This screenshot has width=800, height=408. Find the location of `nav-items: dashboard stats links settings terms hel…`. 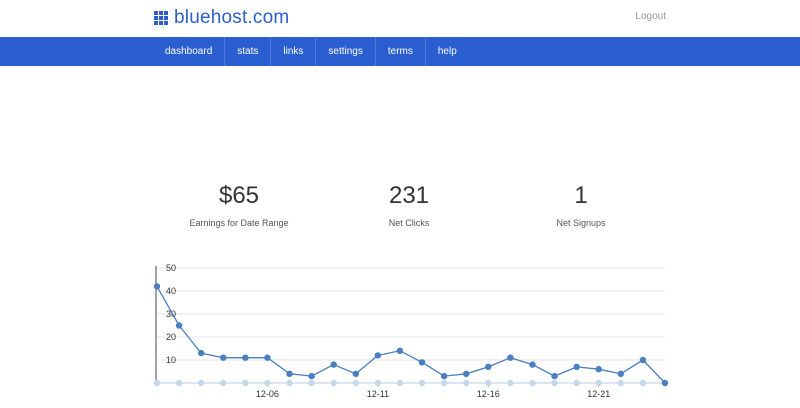

nav-items: dashboard stats links settings terms hel… is located at coordinates (311, 51).